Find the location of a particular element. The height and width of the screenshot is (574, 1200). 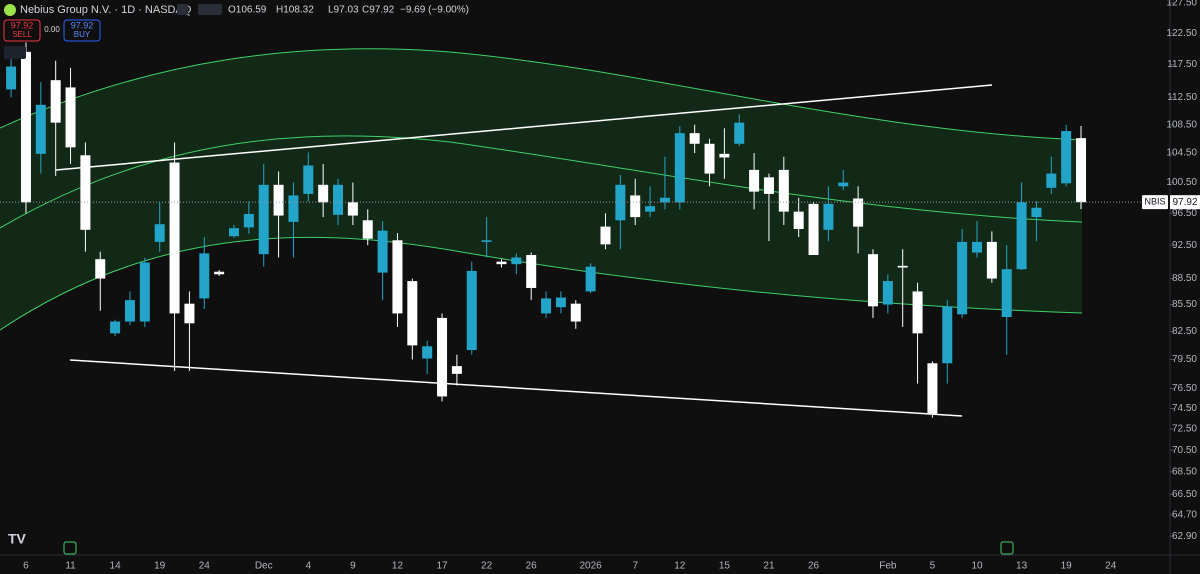

buy-label: BUY is located at coordinates (82, 34).